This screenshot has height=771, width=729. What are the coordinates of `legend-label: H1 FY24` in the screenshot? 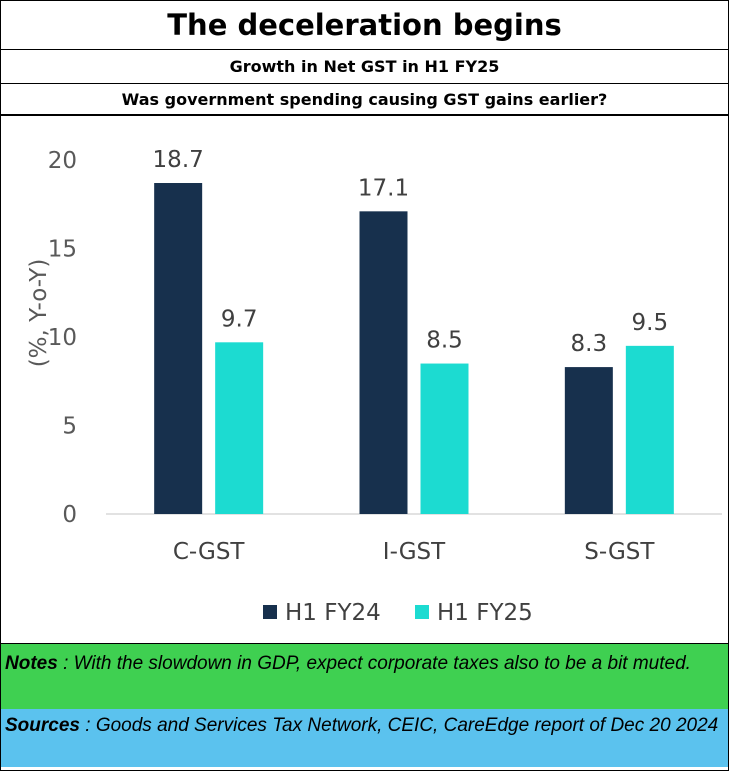 It's located at (333, 613).